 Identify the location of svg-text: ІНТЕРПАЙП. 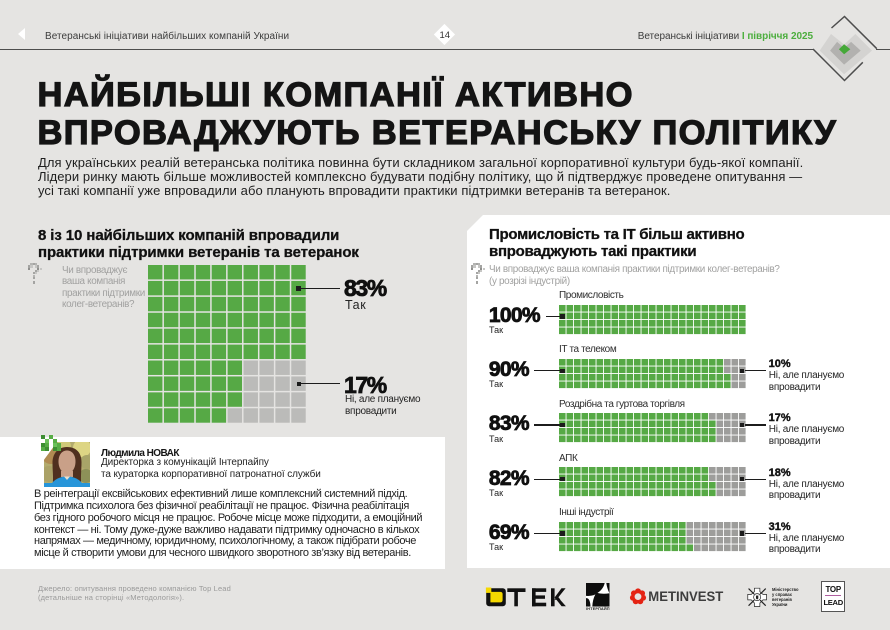
(598, 608).